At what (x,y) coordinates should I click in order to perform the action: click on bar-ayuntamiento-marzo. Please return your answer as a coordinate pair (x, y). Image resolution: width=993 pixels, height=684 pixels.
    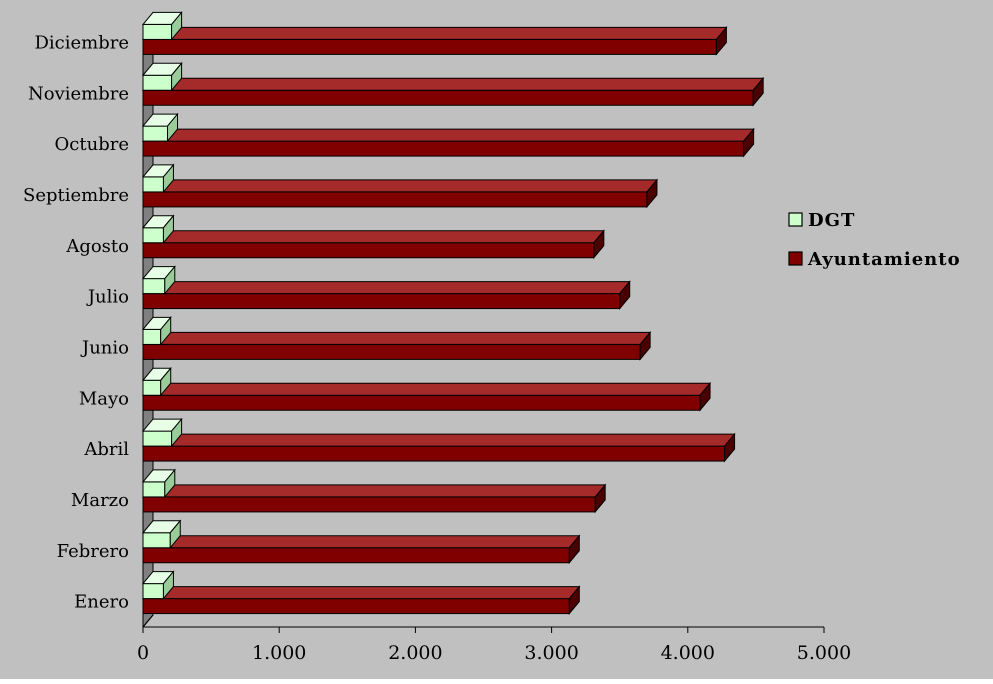
    Looking at the image, I should click on (374, 498).